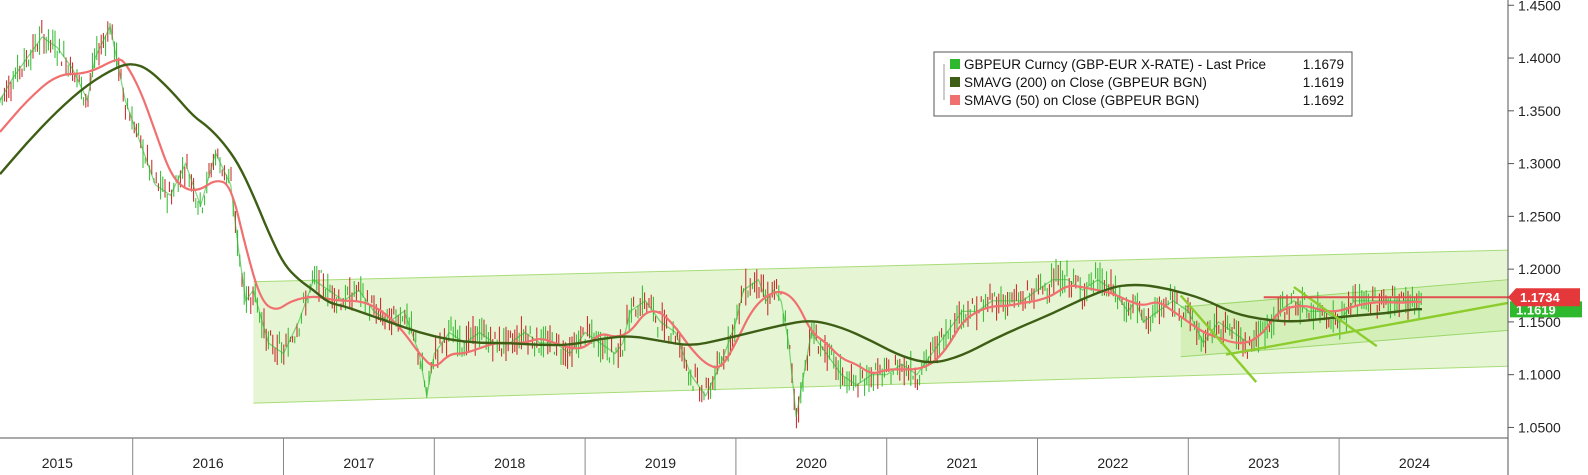  Describe the element at coordinates (1539, 375) in the screenshot. I see `y-tick-label: 1.1000` at that location.